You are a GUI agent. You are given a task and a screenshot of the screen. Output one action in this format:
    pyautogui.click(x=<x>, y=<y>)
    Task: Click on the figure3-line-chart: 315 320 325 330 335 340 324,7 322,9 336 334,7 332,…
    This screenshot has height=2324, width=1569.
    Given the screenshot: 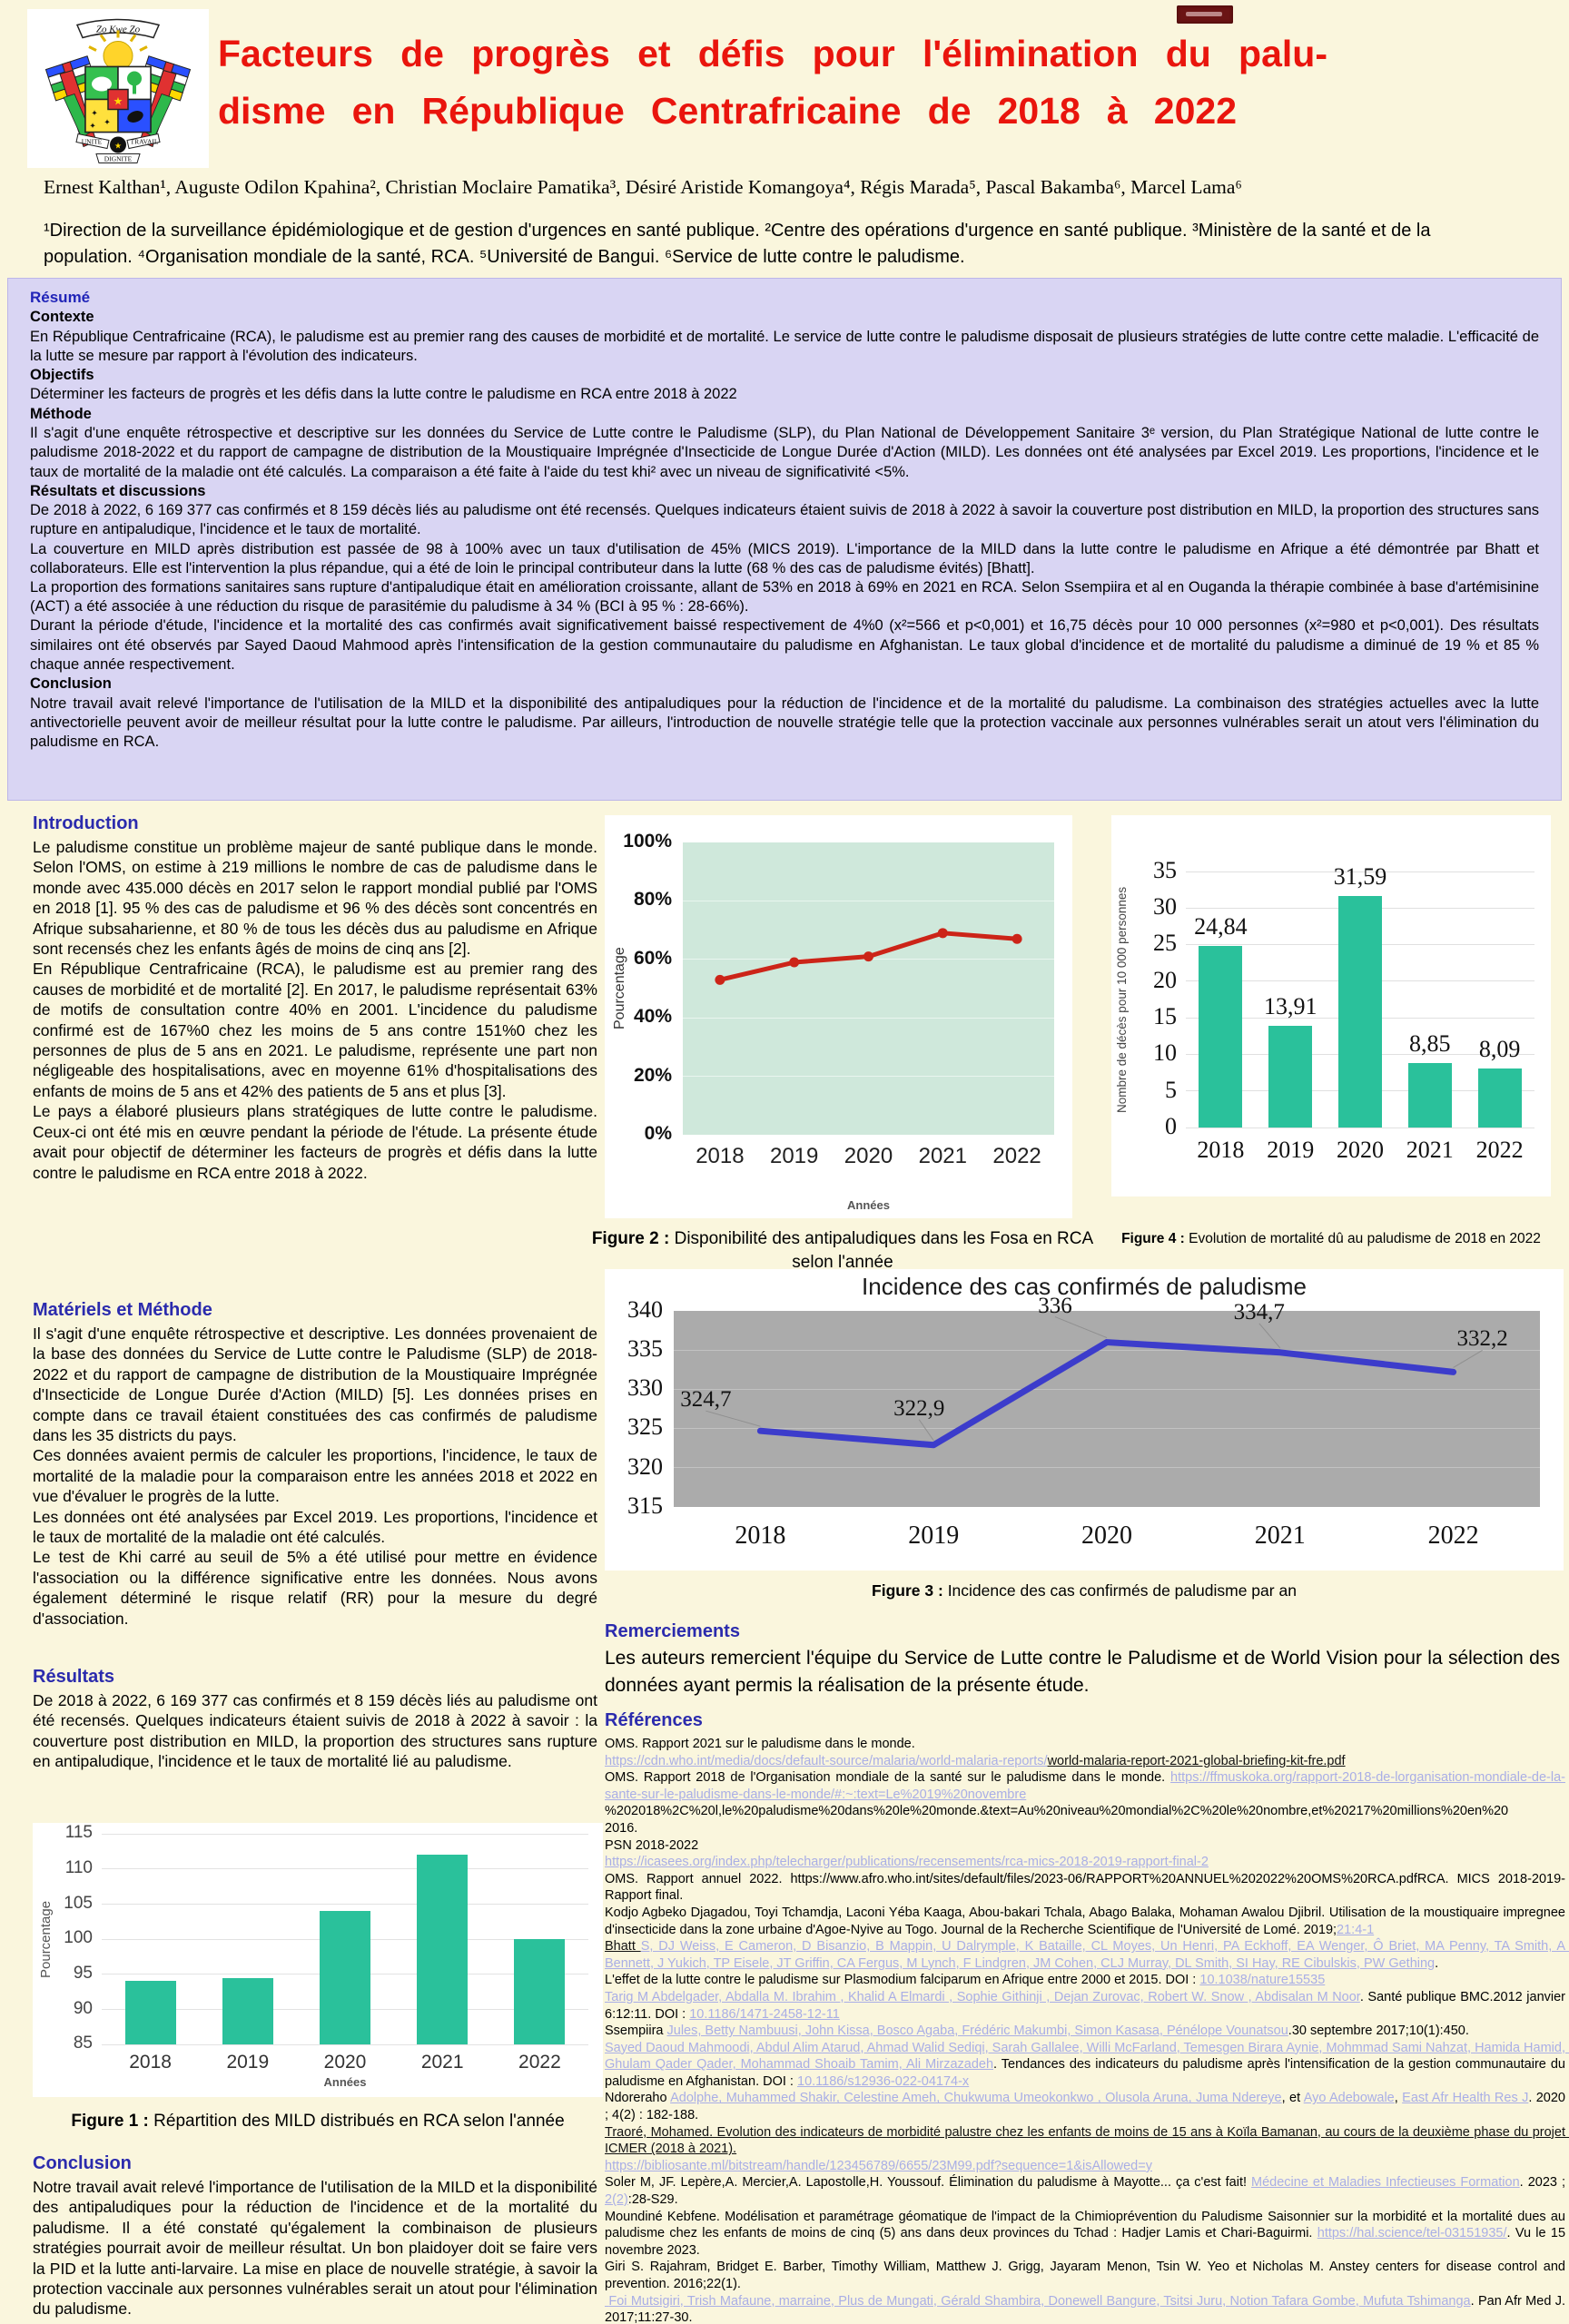 What is the action you would take?
    pyautogui.click(x=1084, y=1420)
    